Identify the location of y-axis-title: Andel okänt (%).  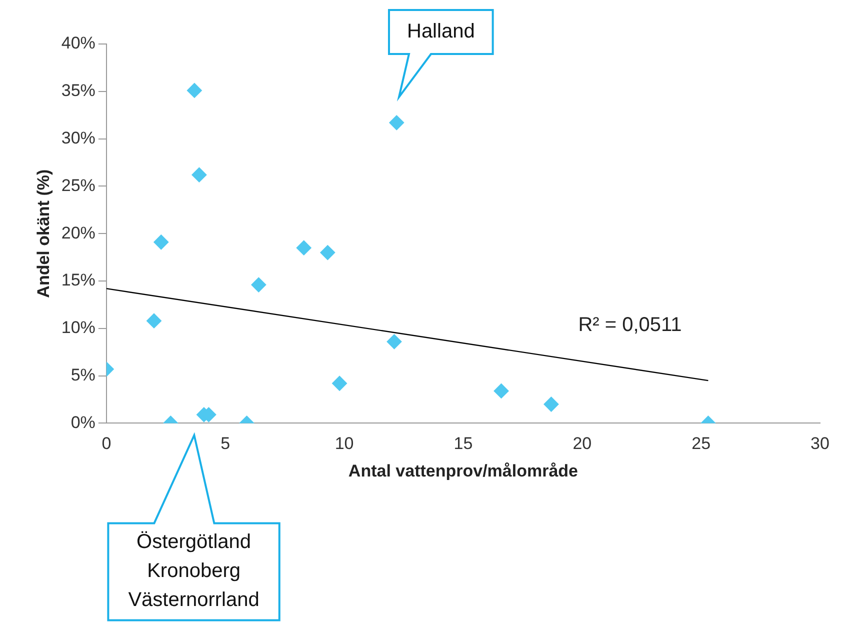
(43, 233).